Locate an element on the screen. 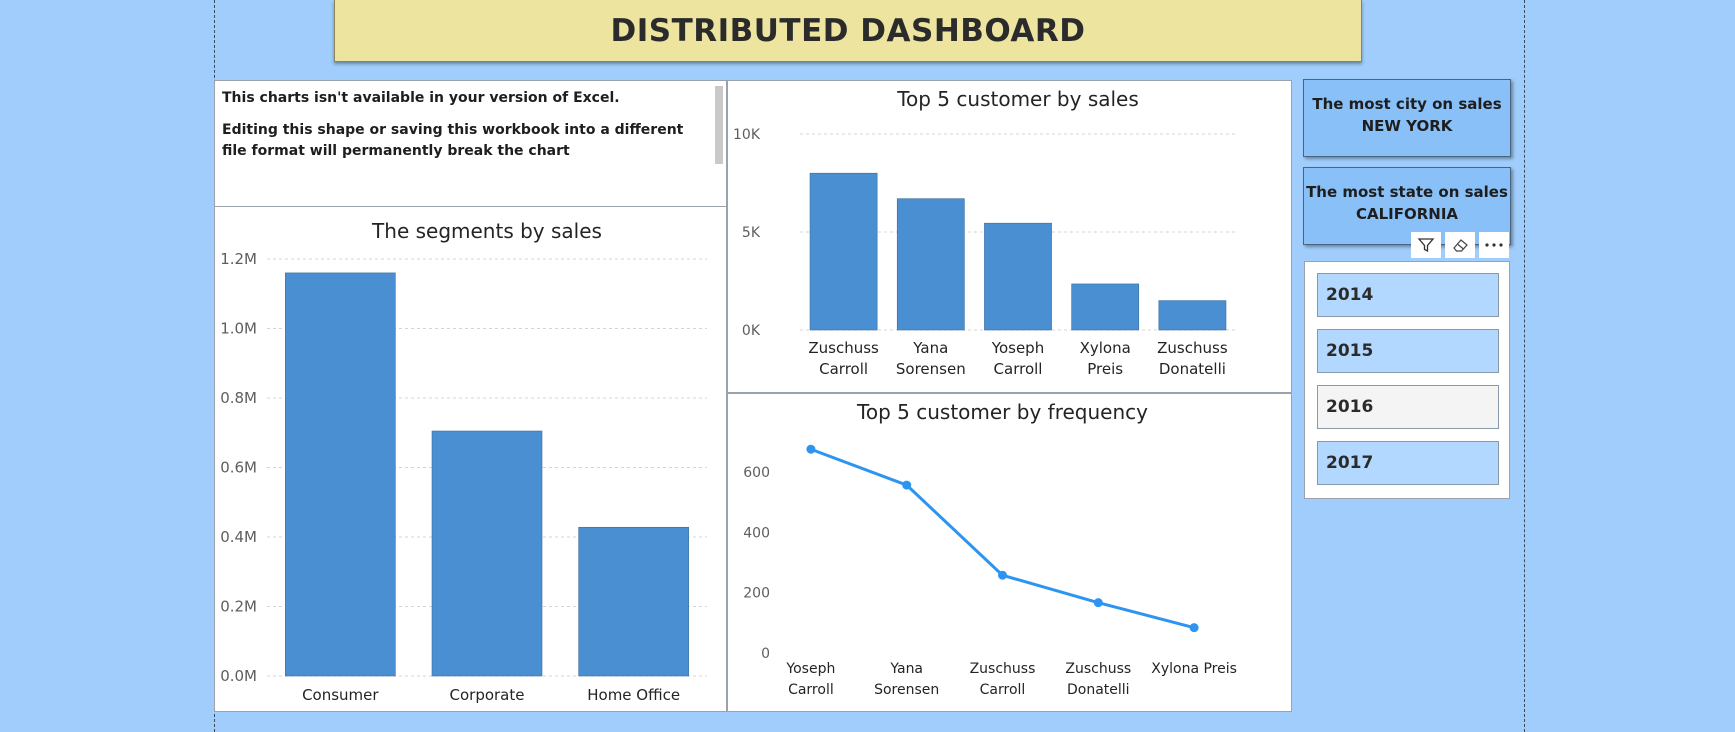 This screenshot has width=1735, height=732. y-tick-label: 0.4M is located at coordinates (238, 537).